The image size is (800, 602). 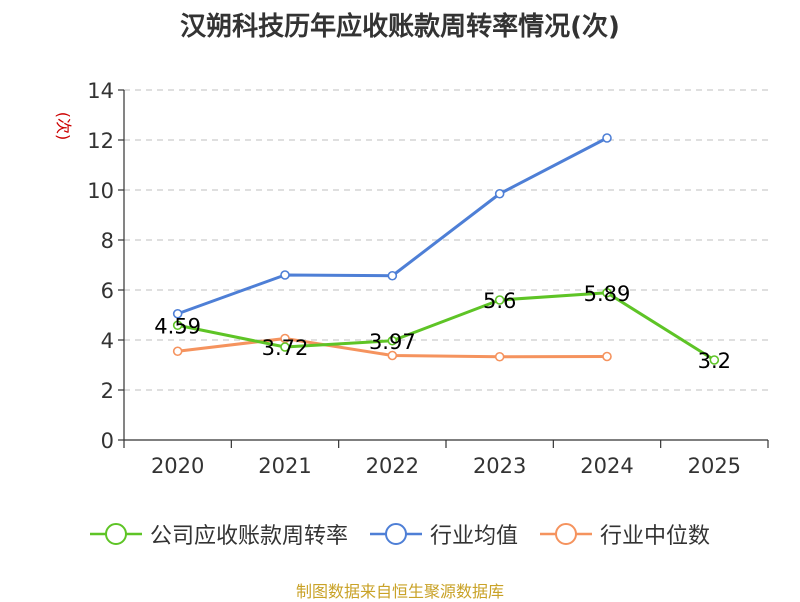 I want to click on legend-swatch-median-icon, so click(x=566, y=534).